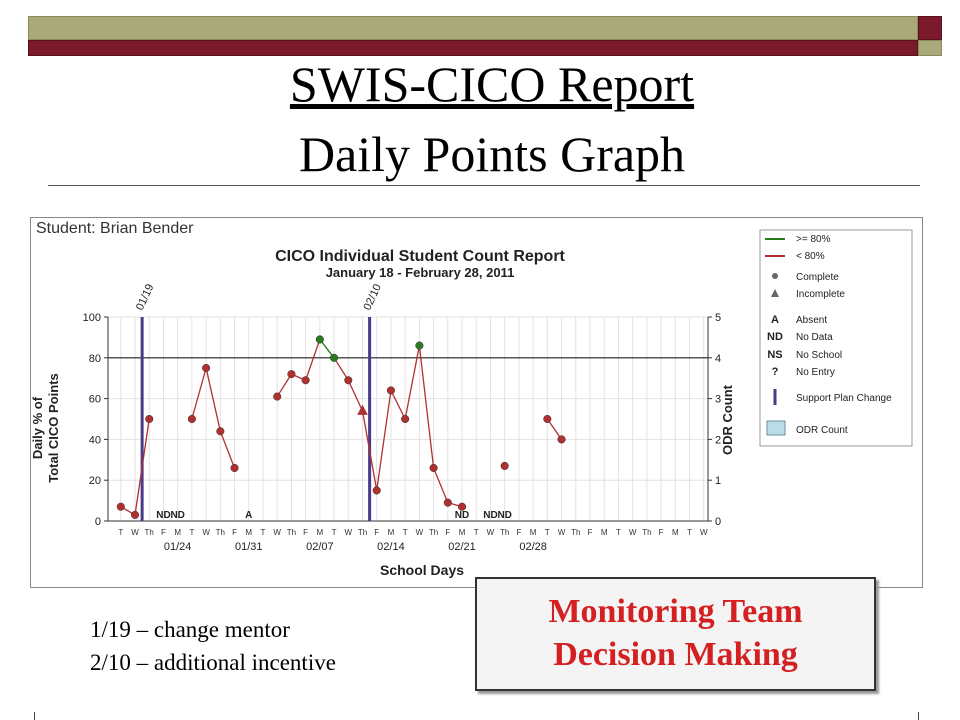 The width and height of the screenshot is (960, 720). I want to click on x-axis-title: School Days, so click(422, 570).